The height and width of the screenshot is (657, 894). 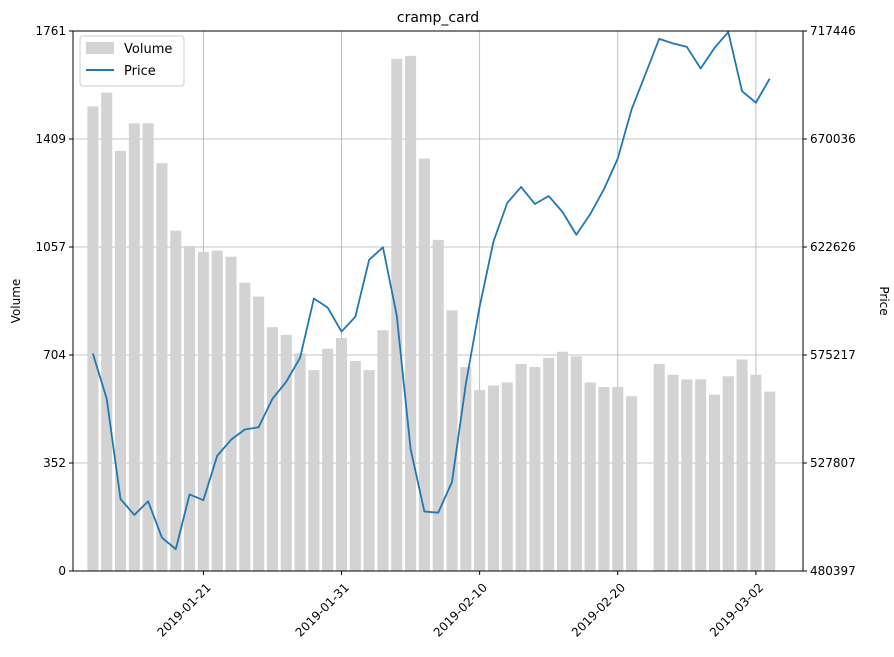 I want to click on legend-volume-swatch, so click(x=100, y=48).